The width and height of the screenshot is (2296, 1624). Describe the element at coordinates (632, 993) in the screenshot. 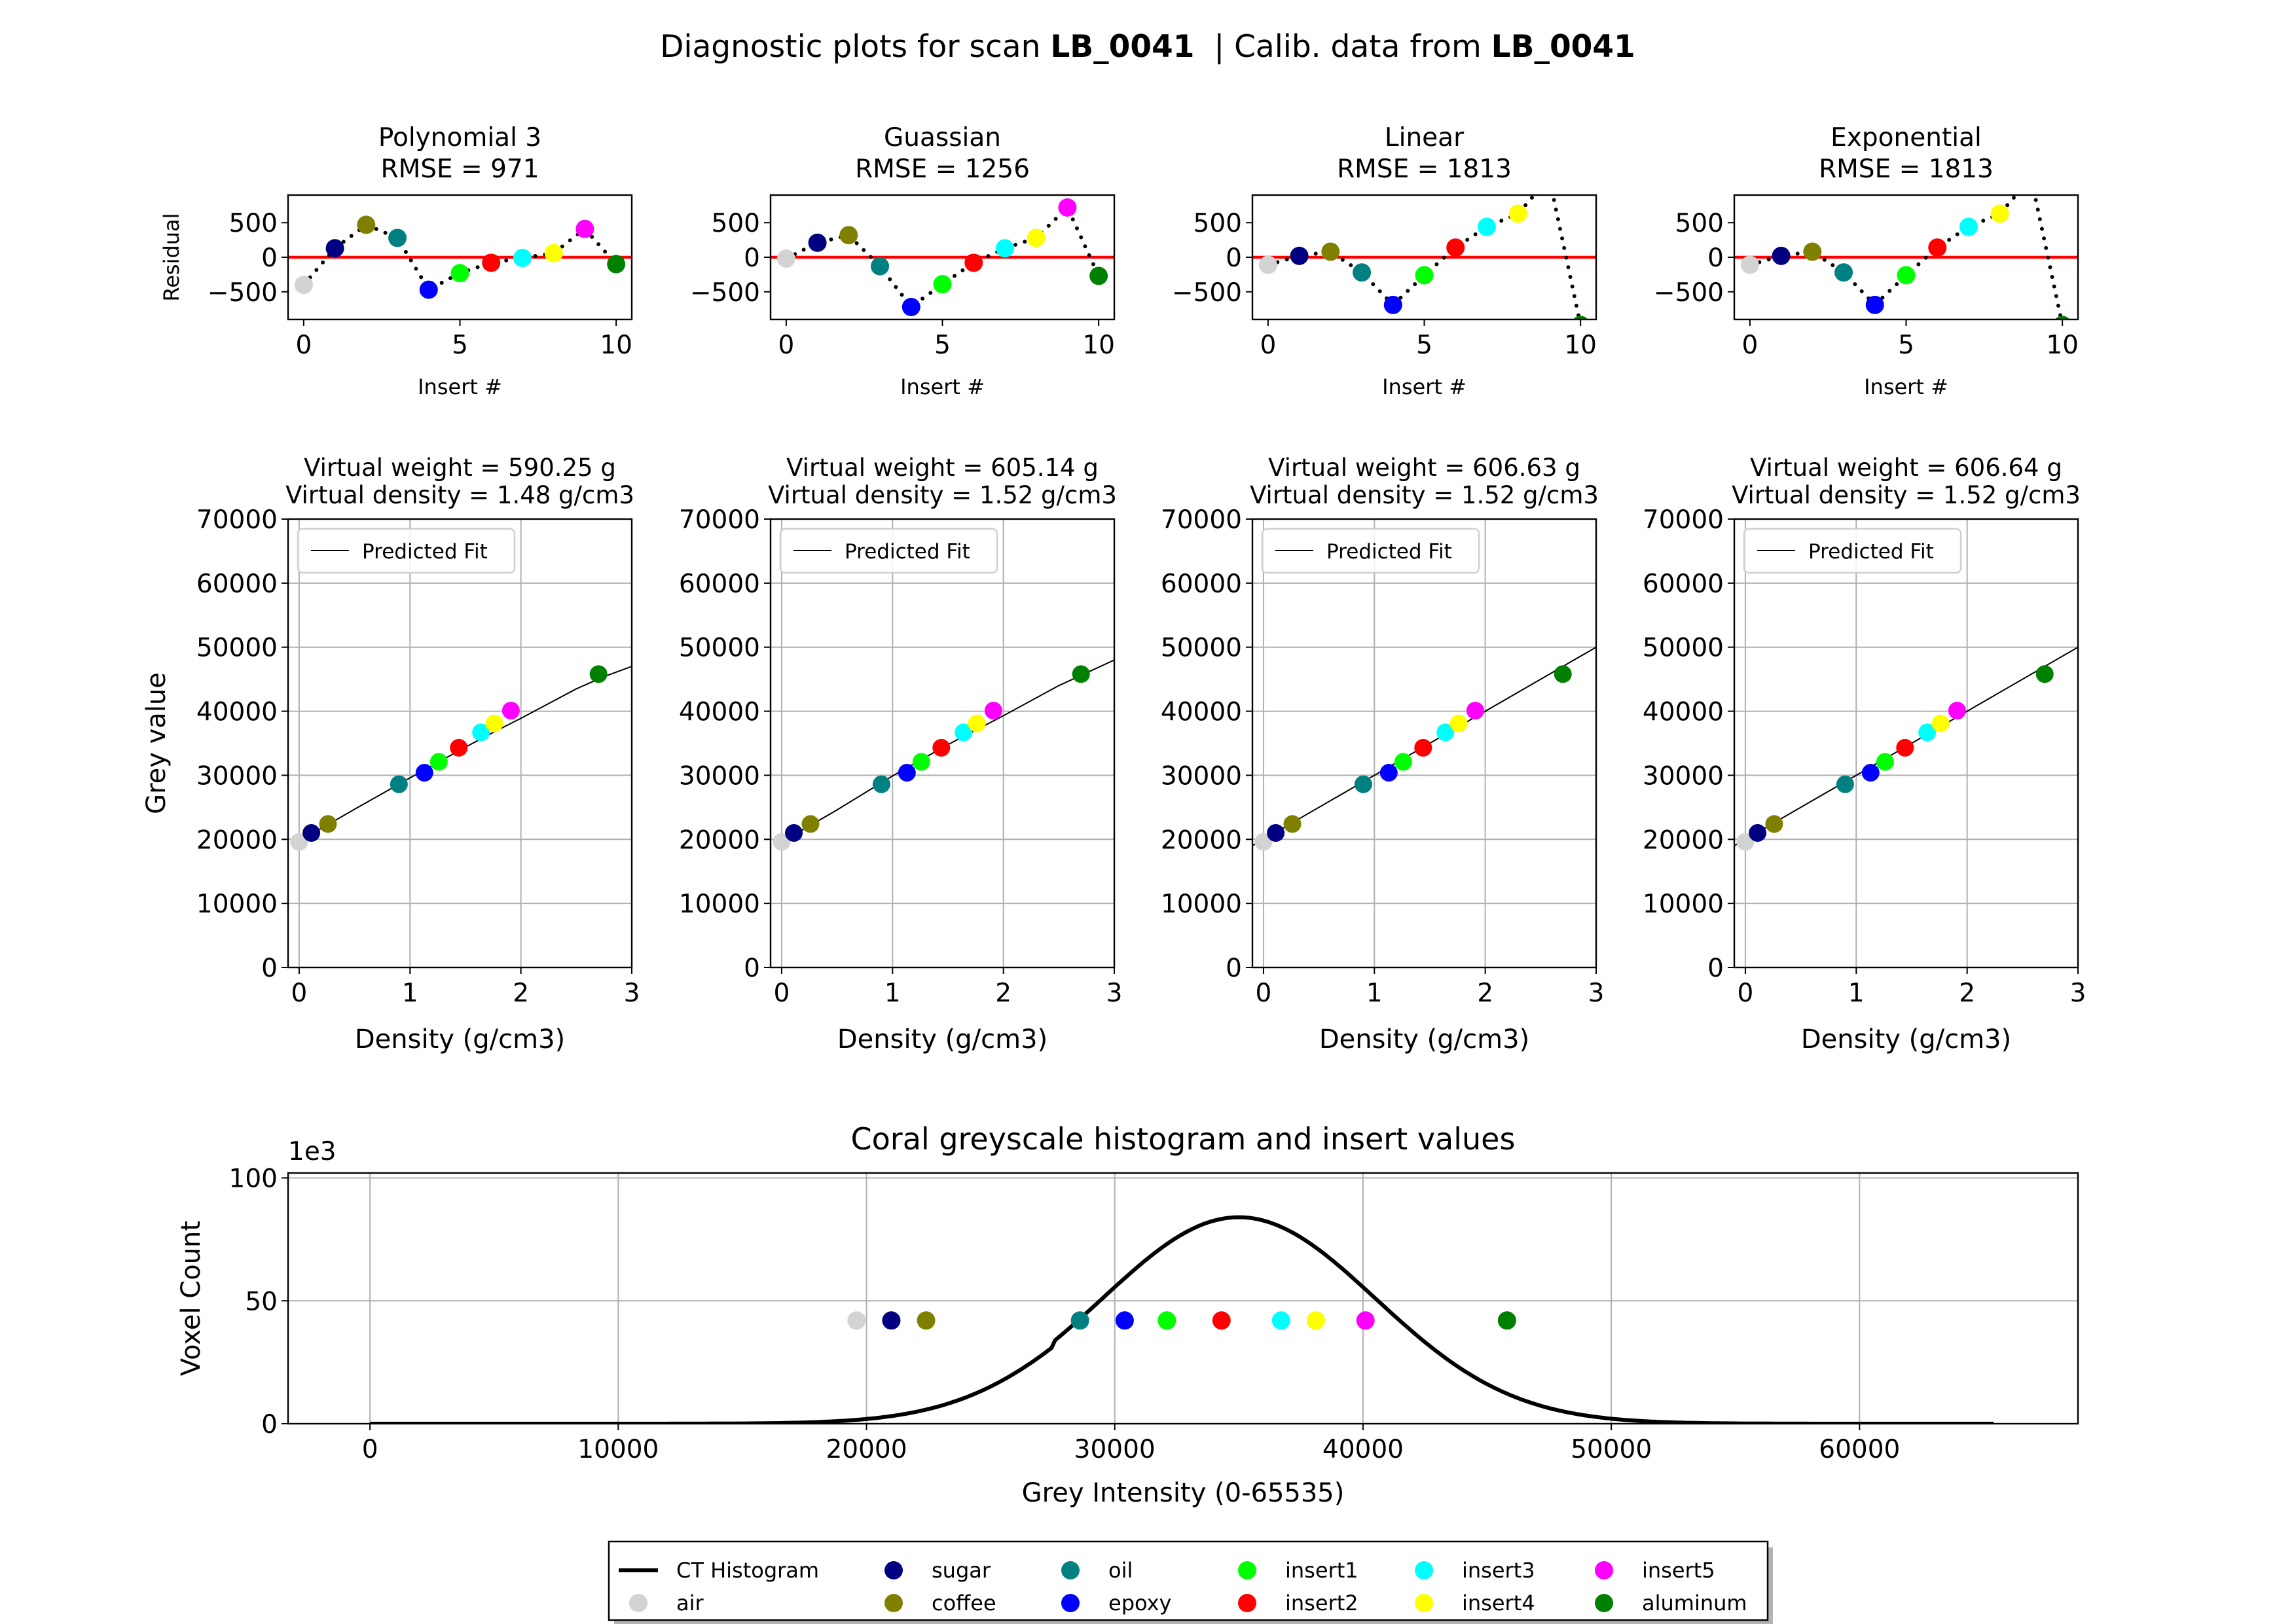

I see `x-tick-label: 3` at that location.